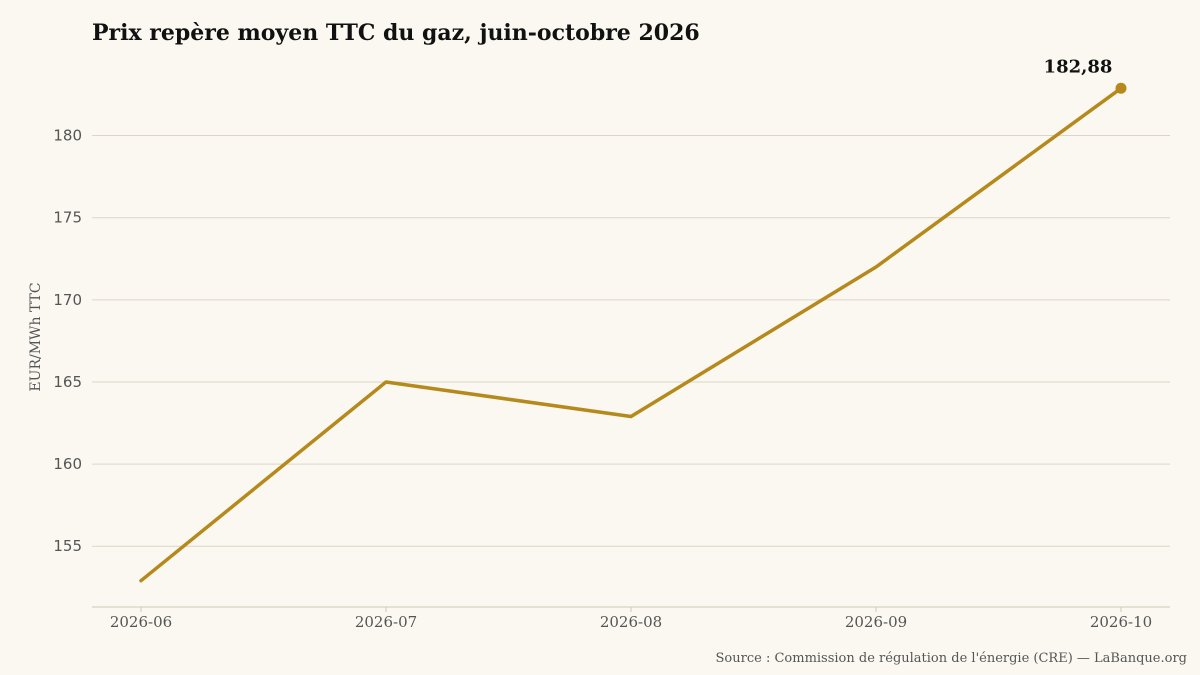  I want to click on x-tick-label: 2026-07, so click(386, 622).